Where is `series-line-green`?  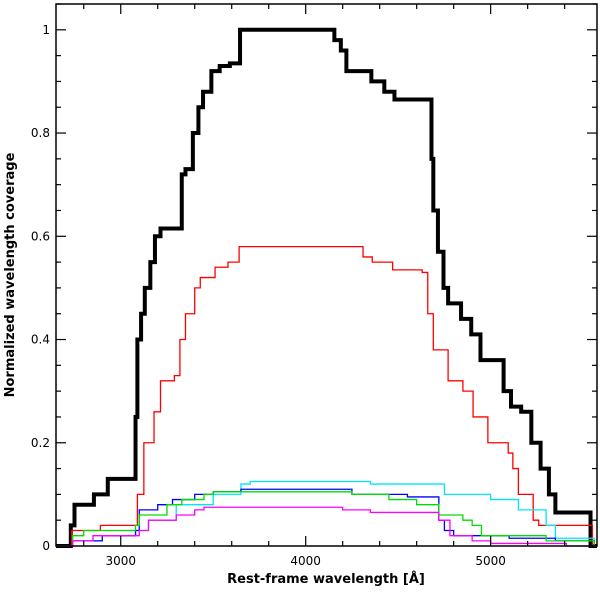
series-line-green is located at coordinates (326, 519).